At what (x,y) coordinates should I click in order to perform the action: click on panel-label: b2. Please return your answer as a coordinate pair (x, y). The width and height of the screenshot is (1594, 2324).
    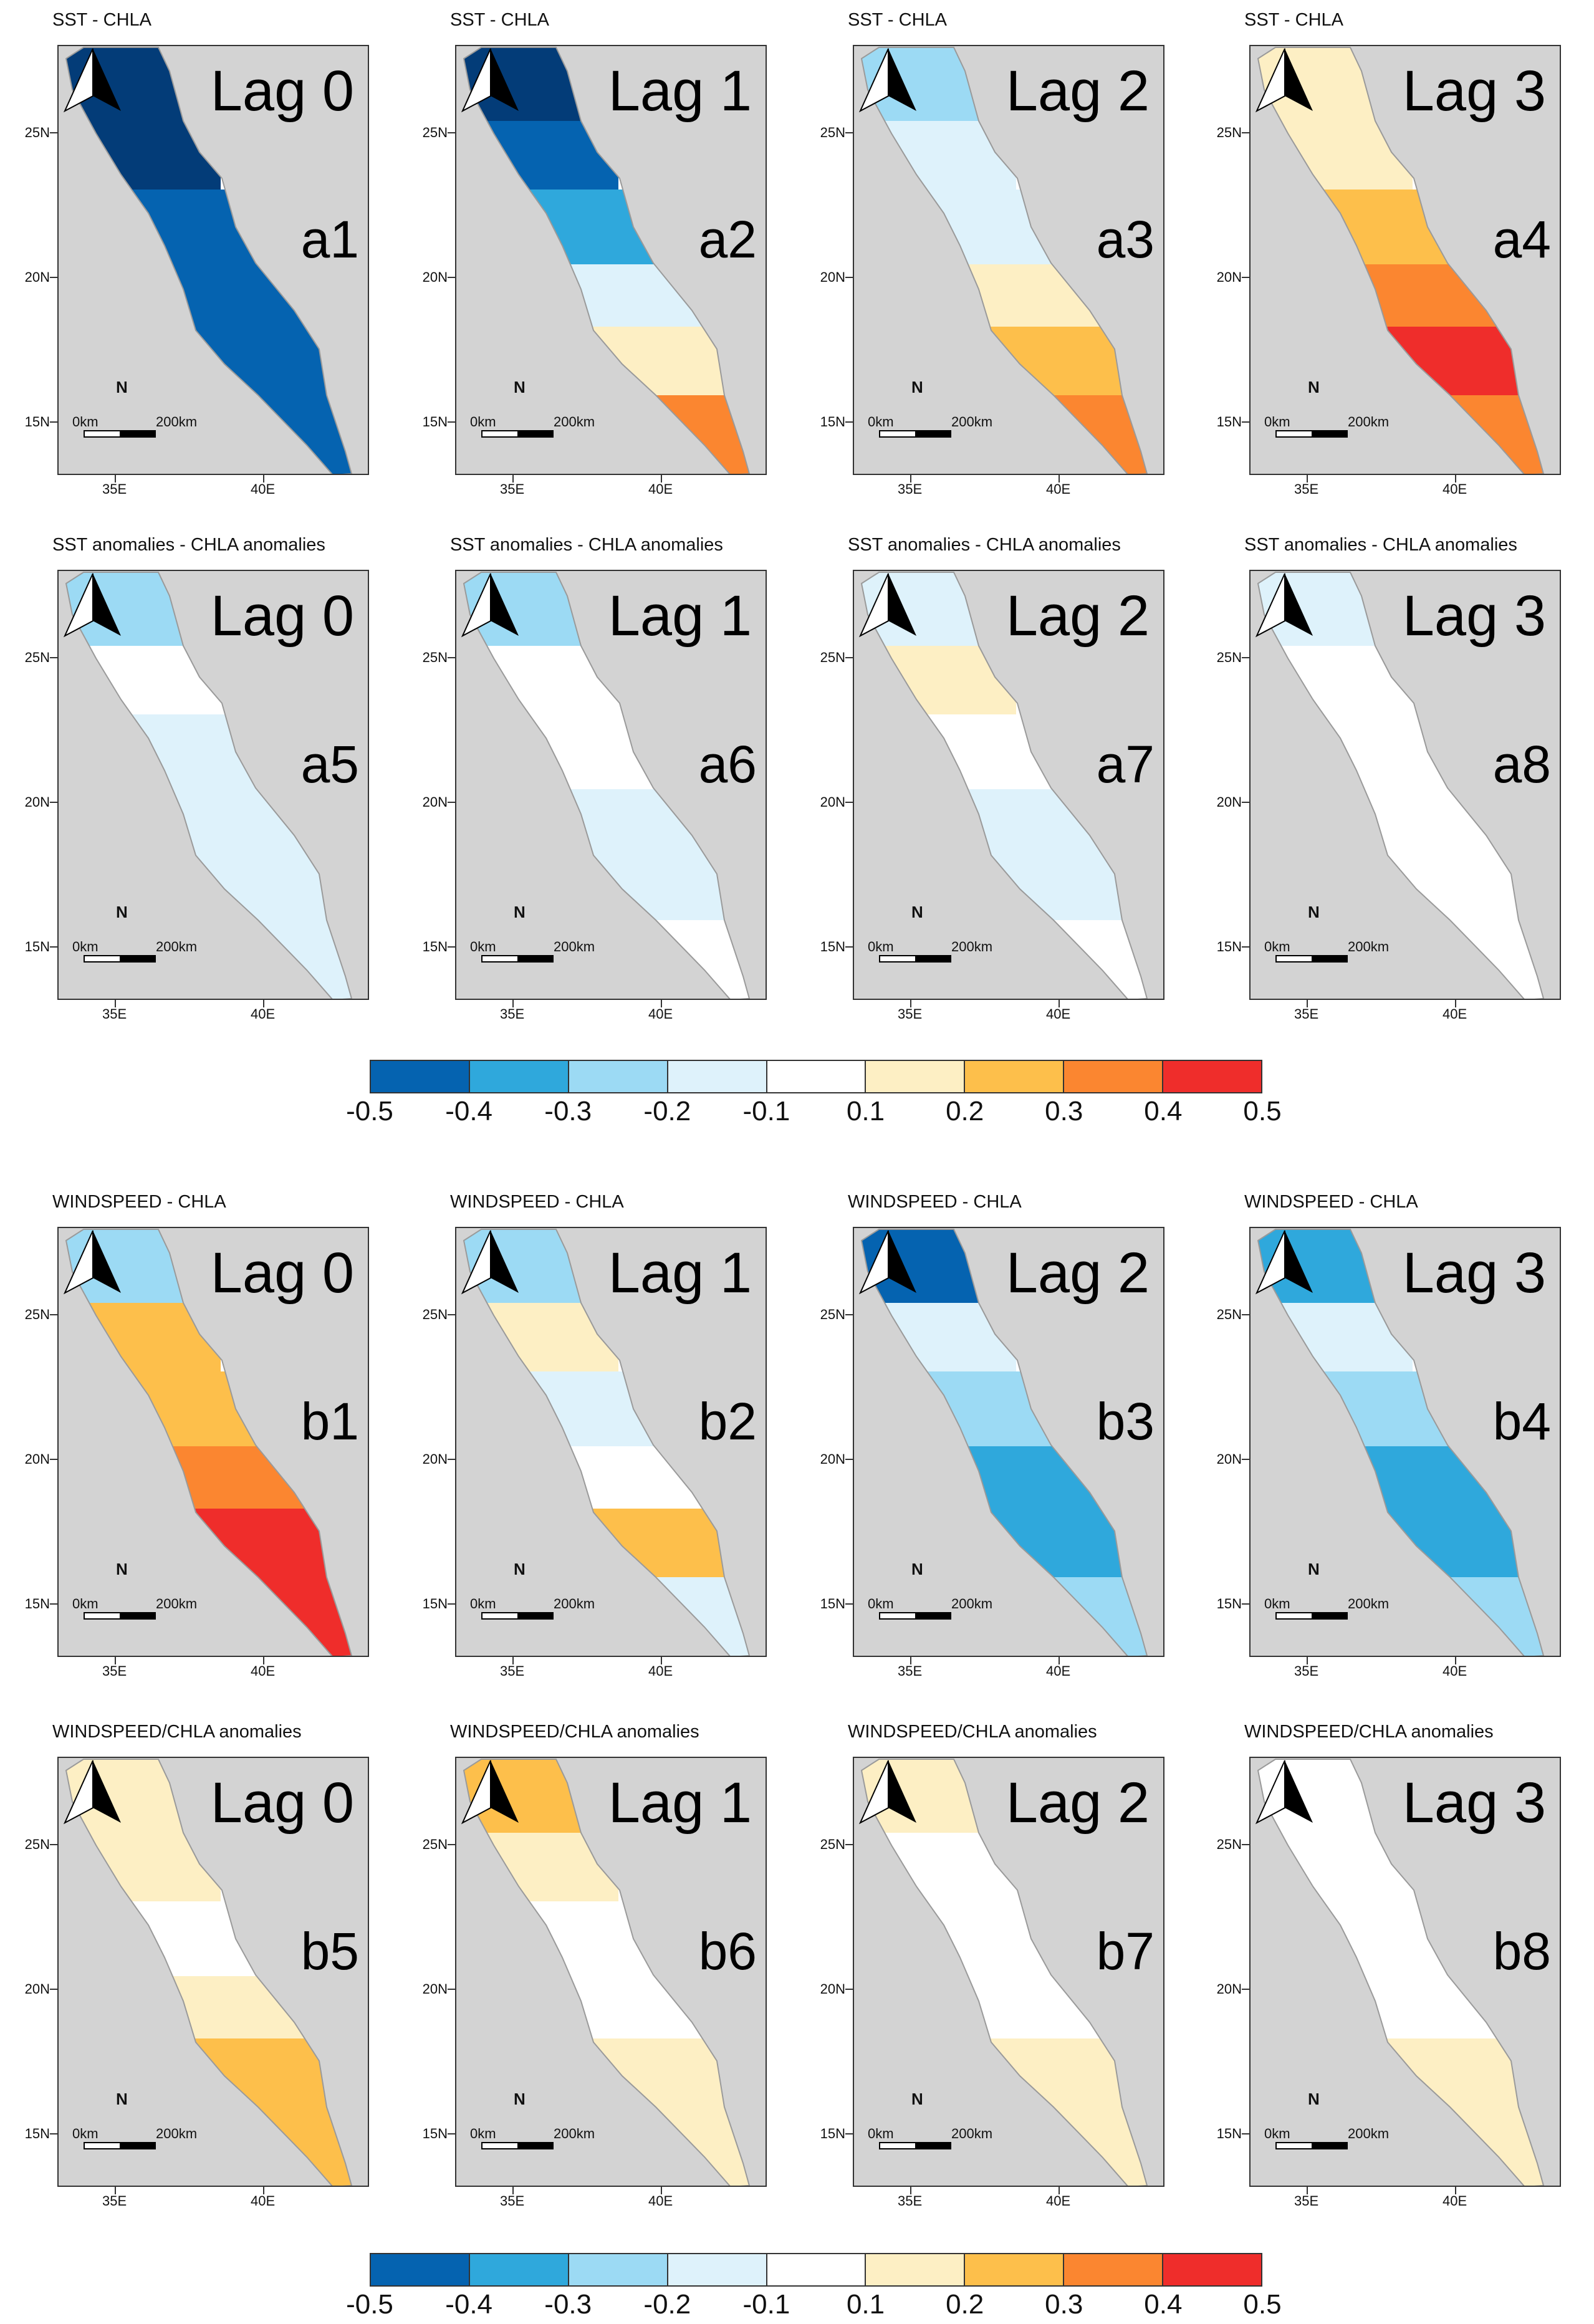
    Looking at the image, I should click on (728, 1421).